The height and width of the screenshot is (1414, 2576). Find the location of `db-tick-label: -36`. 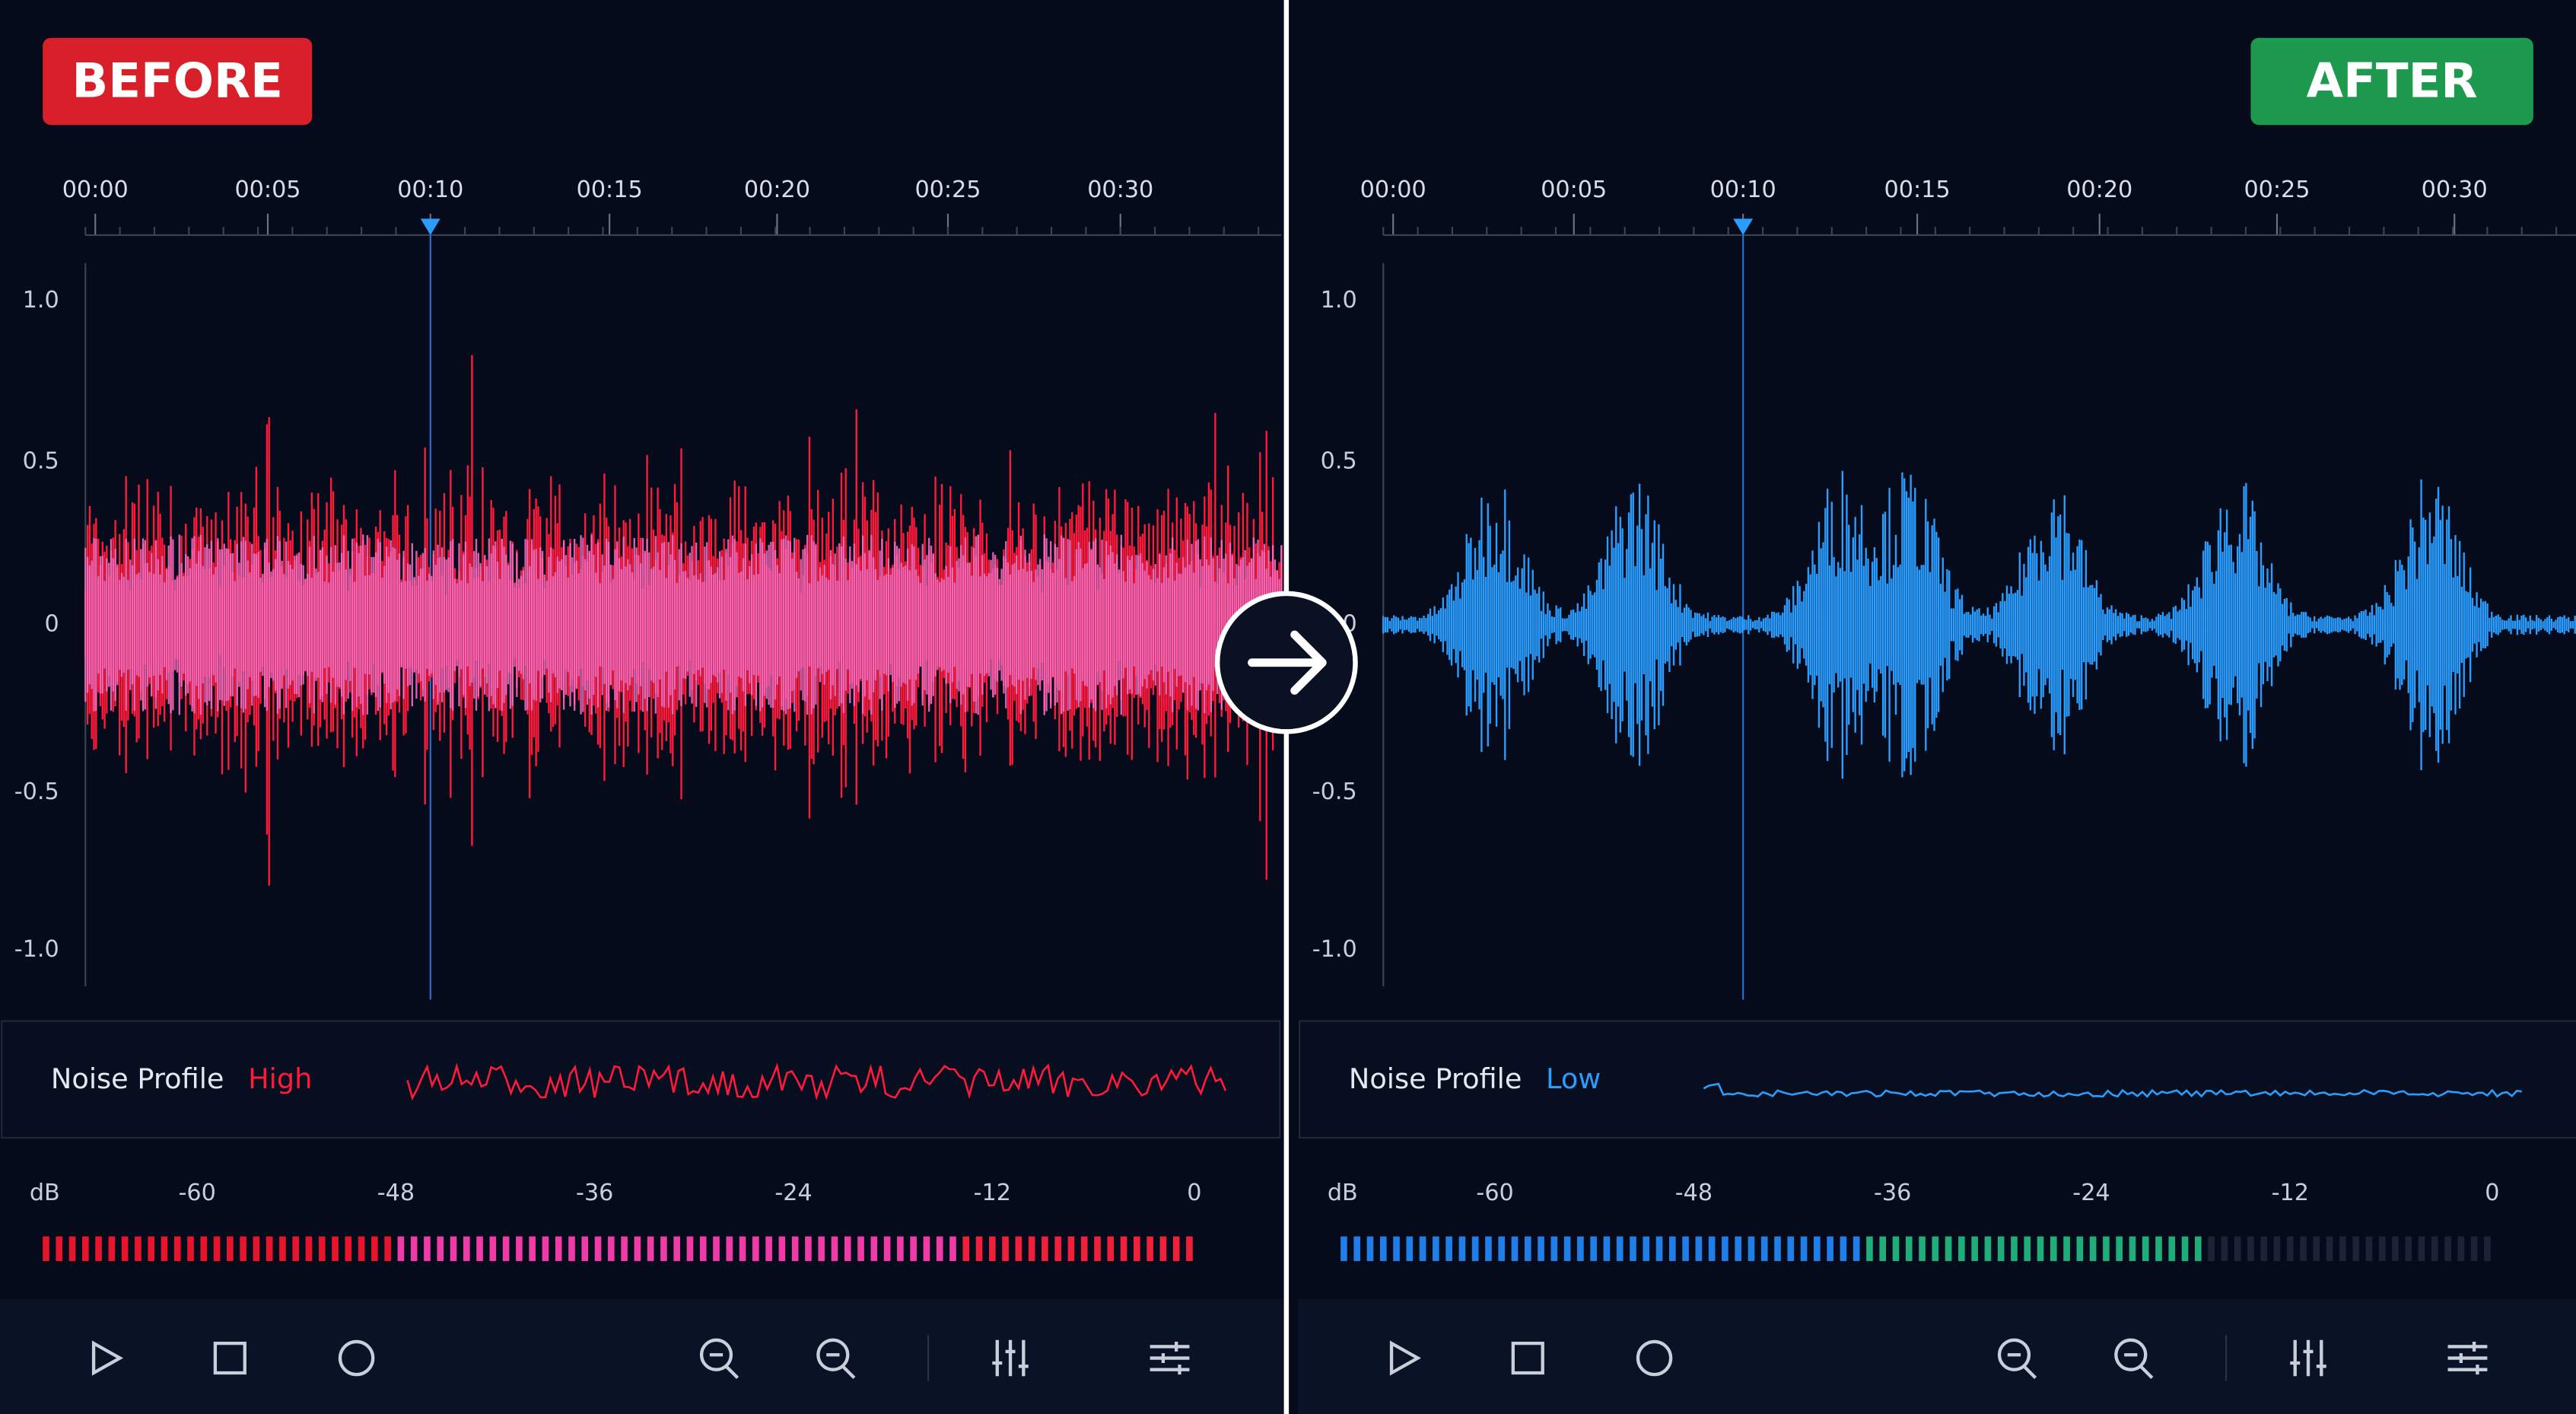

db-tick-label: -36 is located at coordinates (1893, 1193).